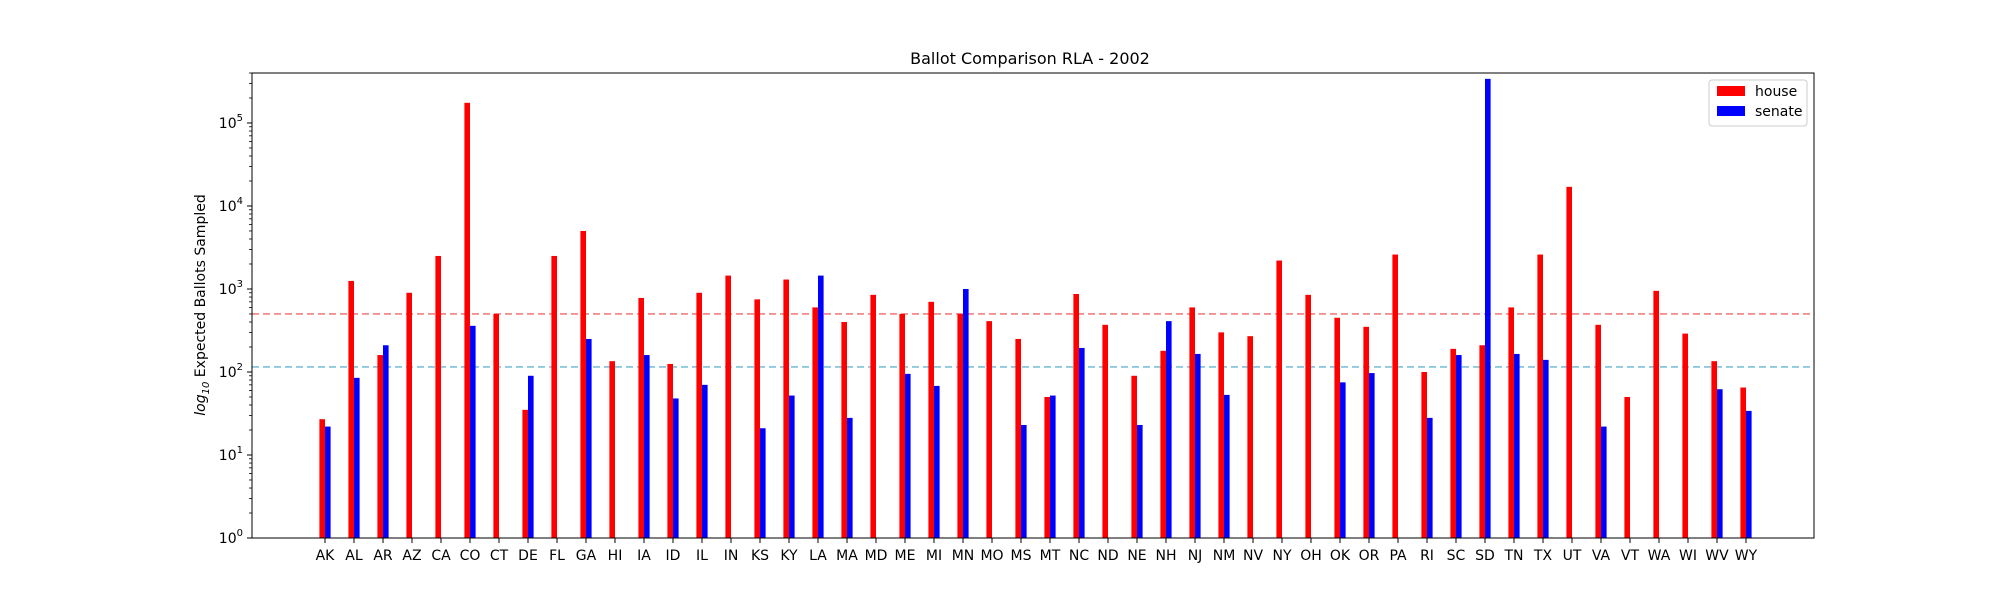 This screenshot has width=2000, height=600. Describe the element at coordinates (1030, 58) in the screenshot. I see `chart-title: Ballot Comparison RLA - 2002` at that location.